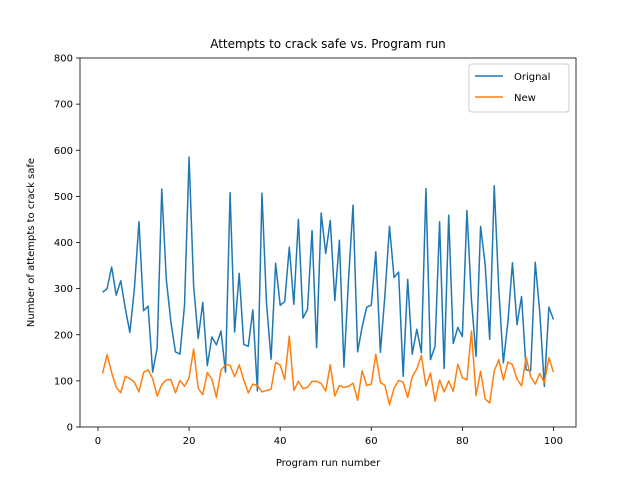 This screenshot has width=640, height=480. I want to click on legend: Orignal New, so click(519, 88).